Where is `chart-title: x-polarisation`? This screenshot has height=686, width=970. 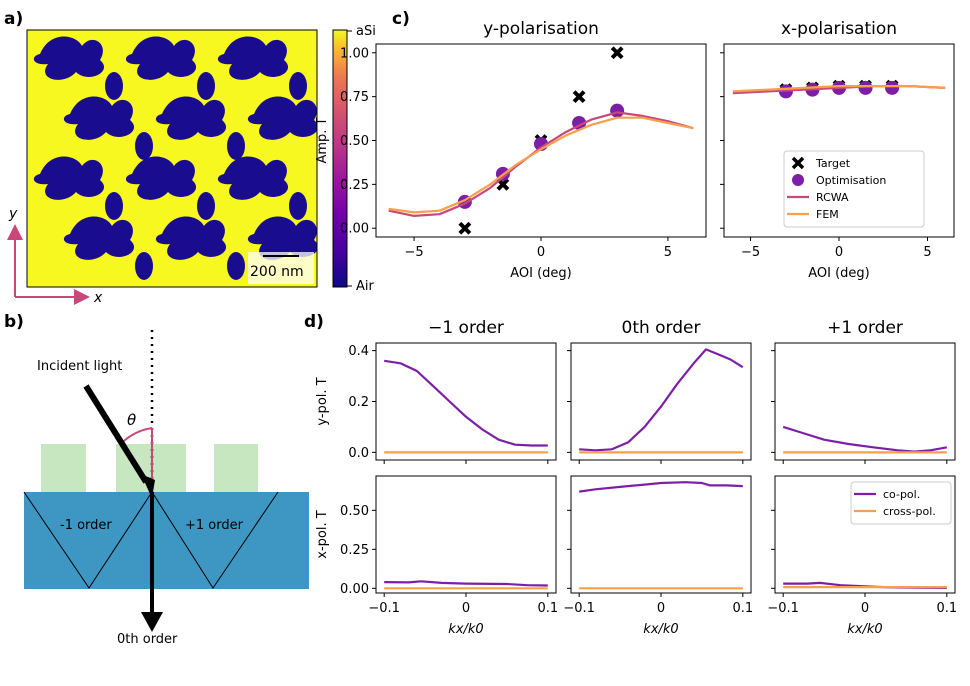
chart-title: x-polarisation is located at coordinates (839, 29).